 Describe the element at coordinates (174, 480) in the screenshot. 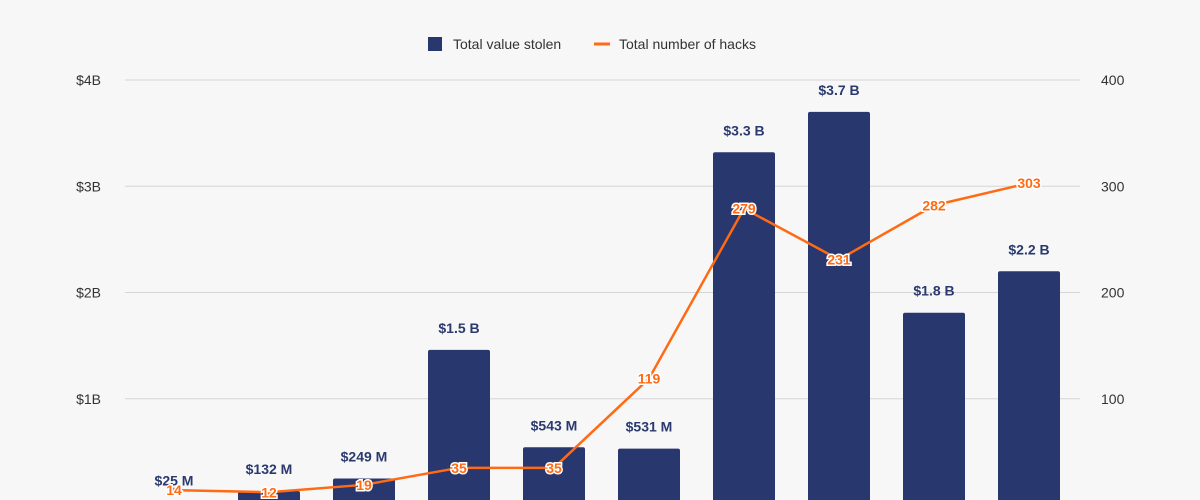

I see `bar-data-label: $25 M` at that location.